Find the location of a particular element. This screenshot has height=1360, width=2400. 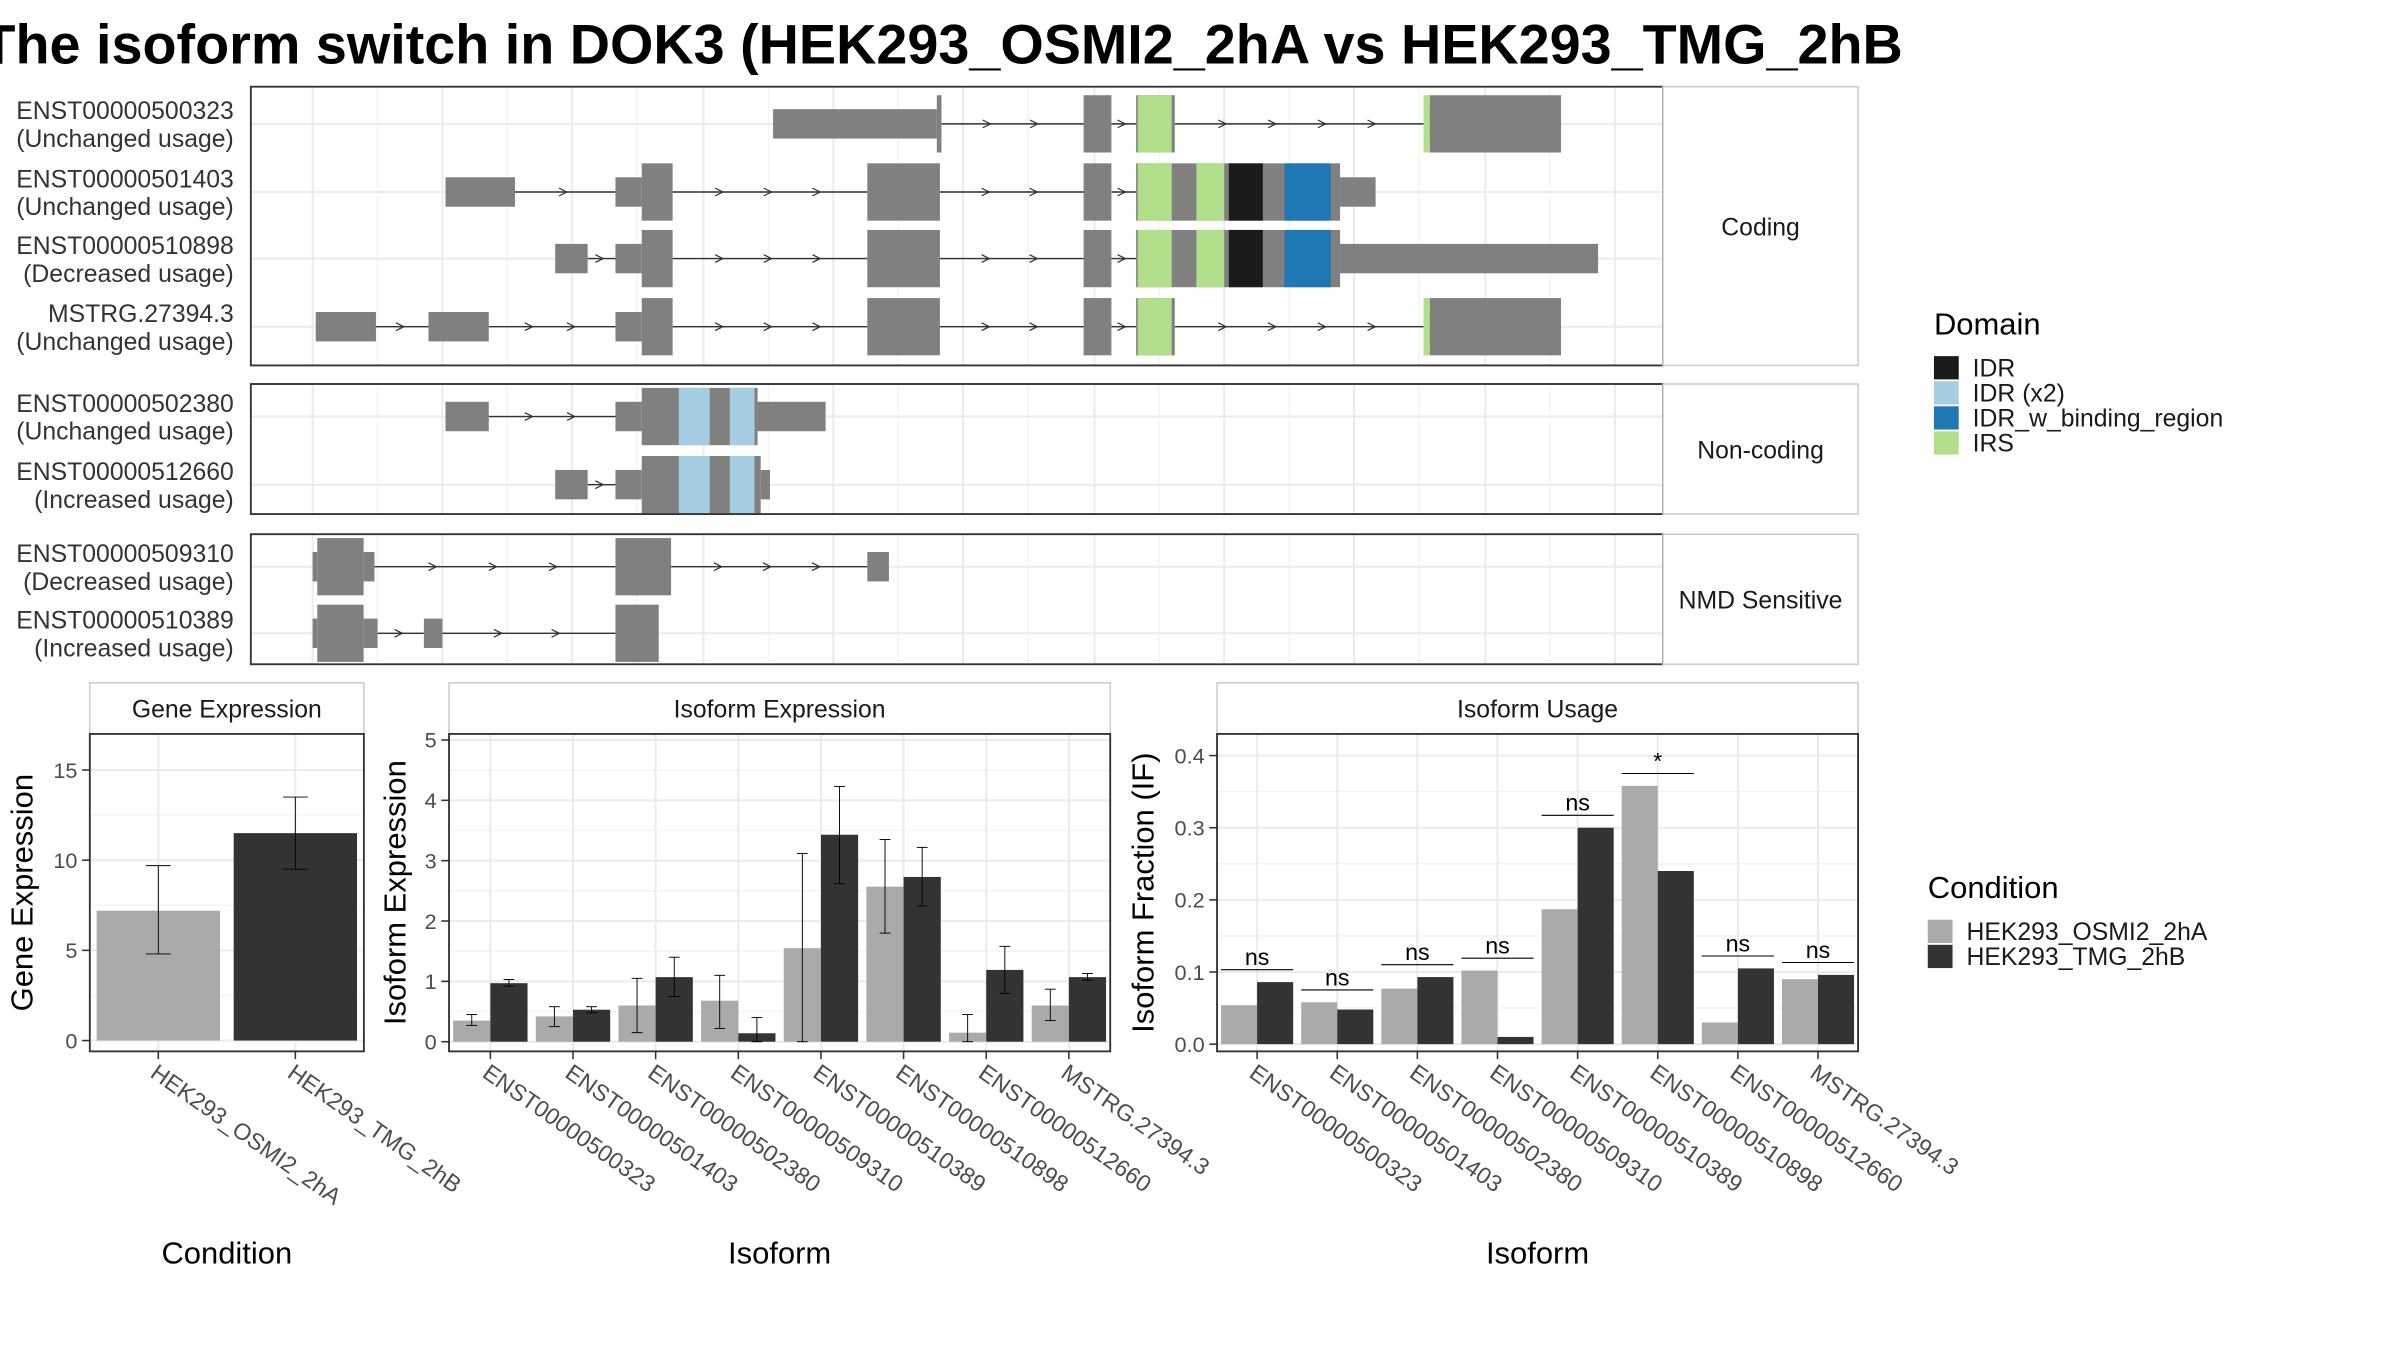

y-tick-label: 4 is located at coordinates (431, 800).